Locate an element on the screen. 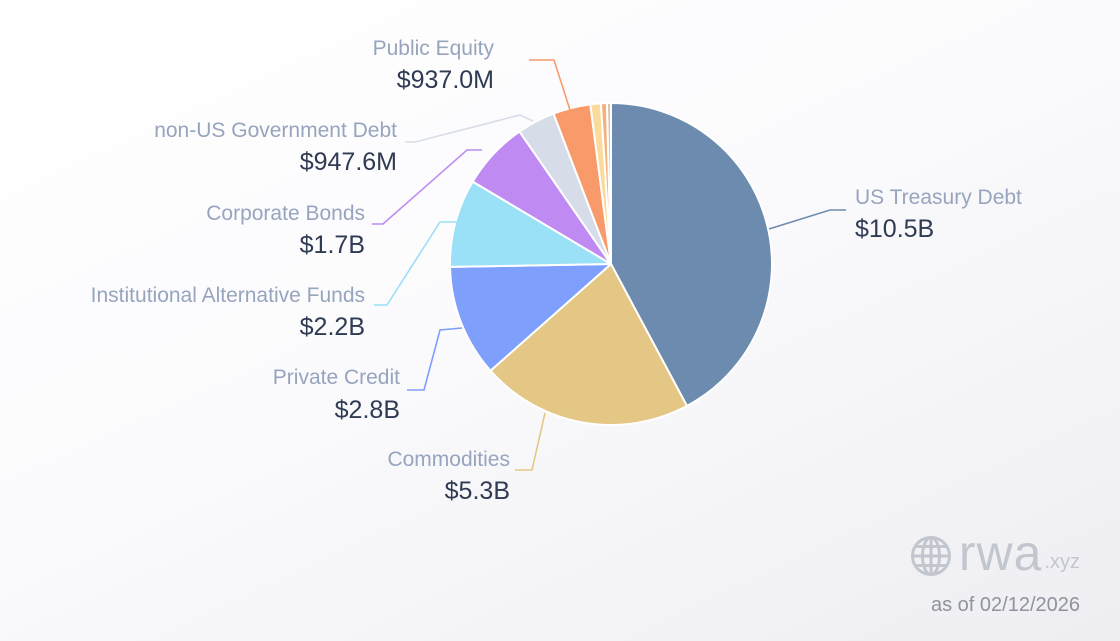  label-private-credit: Private Credit $2.8B is located at coordinates (336, 395).